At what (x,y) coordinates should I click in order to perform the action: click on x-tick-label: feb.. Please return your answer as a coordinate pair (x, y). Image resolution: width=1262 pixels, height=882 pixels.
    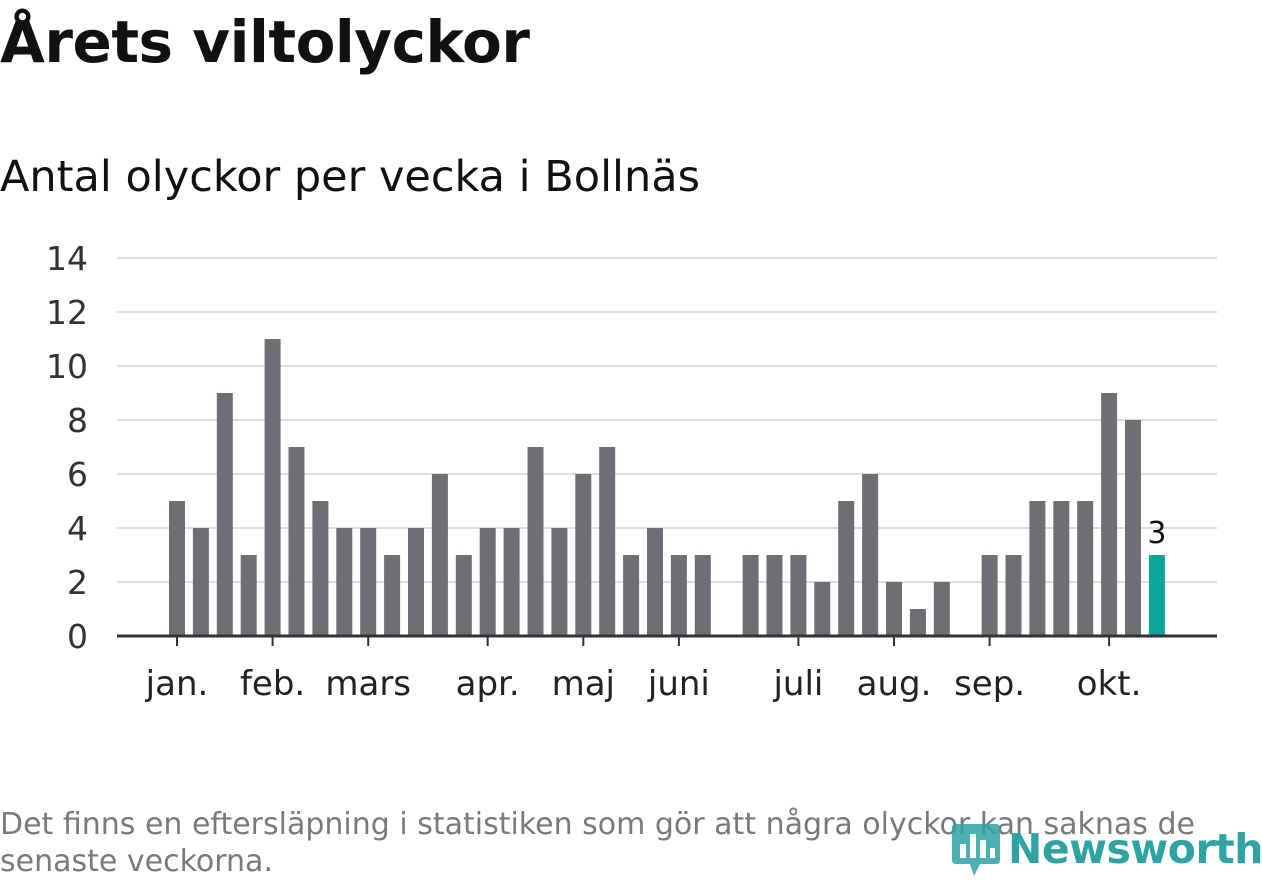
    Looking at the image, I should click on (272, 684).